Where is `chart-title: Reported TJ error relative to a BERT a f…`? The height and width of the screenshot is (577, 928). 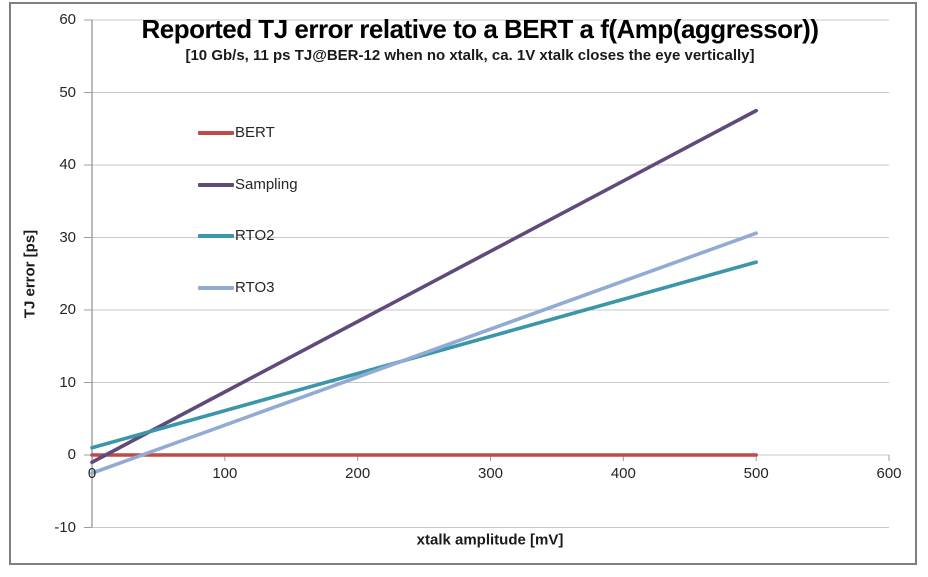 chart-title: Reported TJ error relative to a BERT a f… is located at coordinates (480, 29).